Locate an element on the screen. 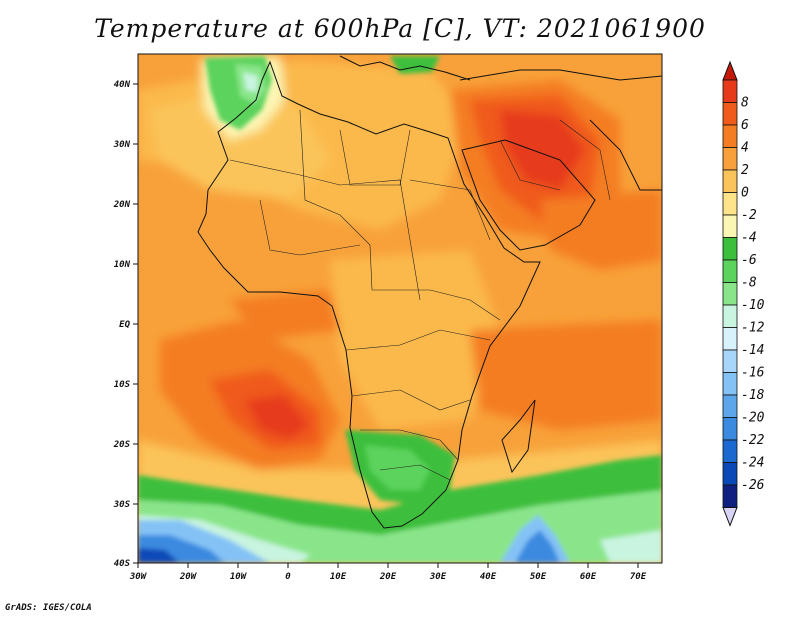 This screenshot has width=800, height=618. colorbar-label: -18 is located at coordinates (753, 395).